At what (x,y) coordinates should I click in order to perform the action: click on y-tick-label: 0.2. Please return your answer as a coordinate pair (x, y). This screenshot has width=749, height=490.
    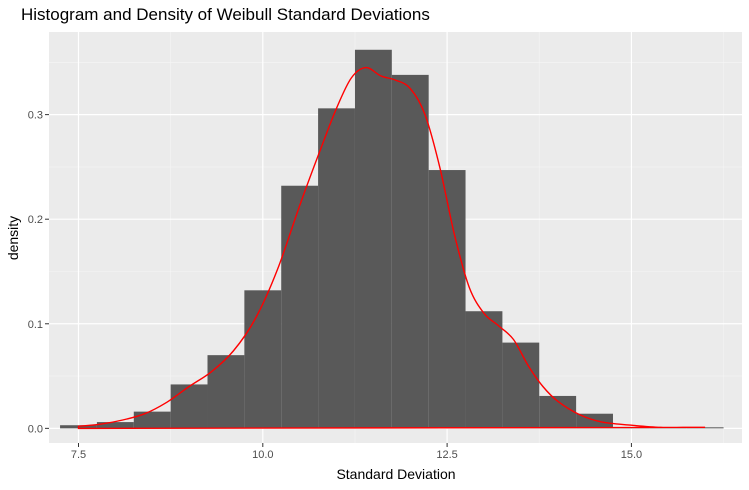
    Looking at the image, I should click on (35, 220).